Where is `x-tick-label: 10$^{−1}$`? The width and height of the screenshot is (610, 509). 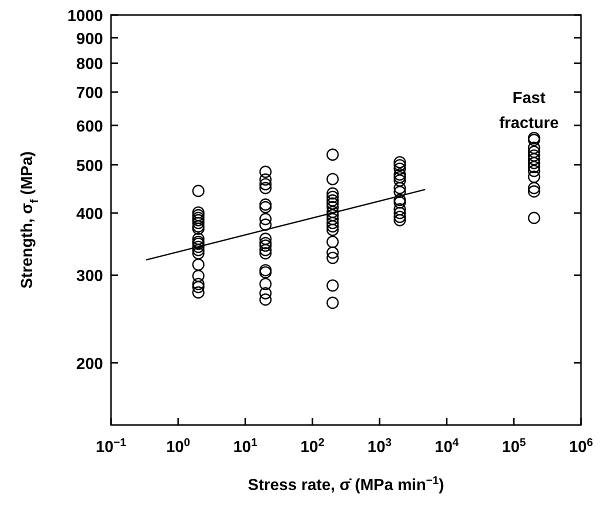
x-tick-label: 10$^{−1}$ is located at coordinates (111, 446).